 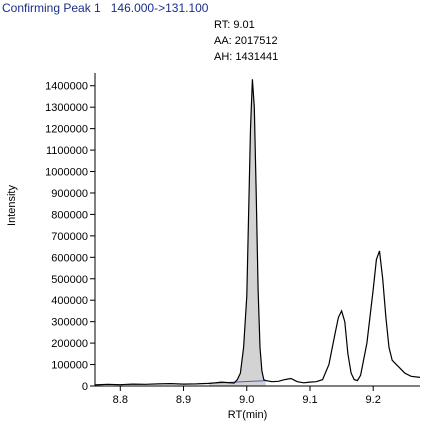 I want to click on peak-area-fill, so click(x=237, y=233).